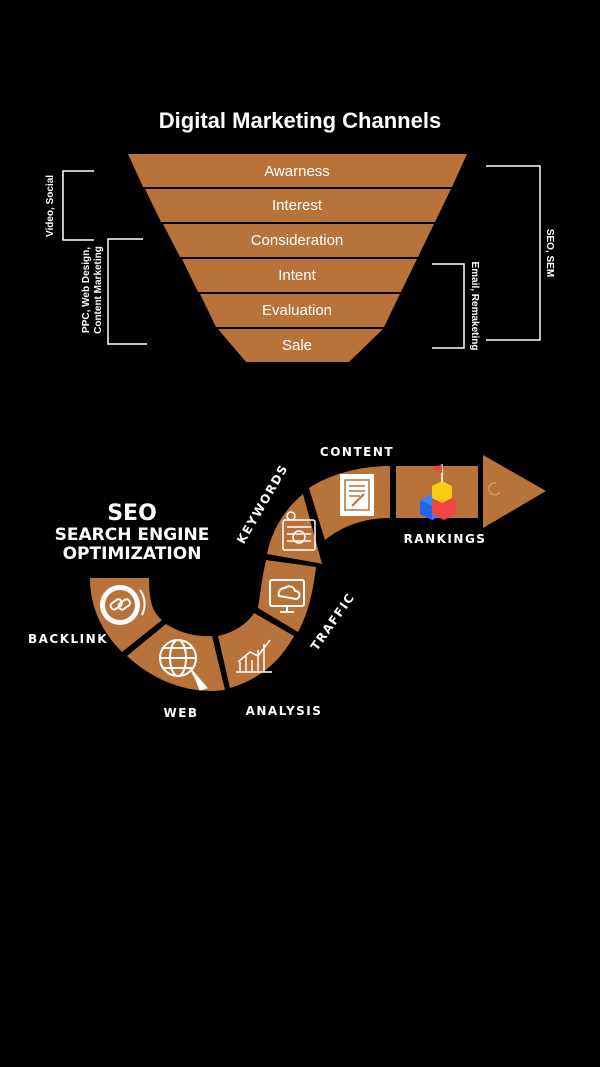  I want to click on funnel-stage-intent, so click(299, 275).